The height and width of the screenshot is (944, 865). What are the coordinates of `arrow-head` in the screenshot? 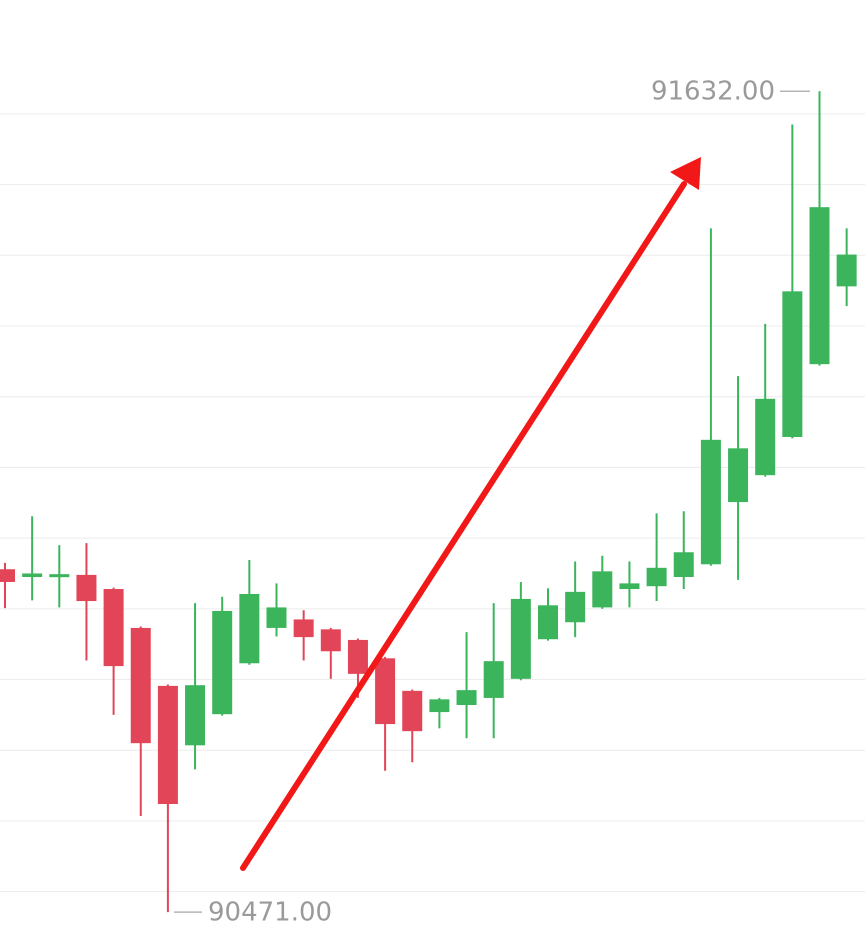 It's located at (685, 173).